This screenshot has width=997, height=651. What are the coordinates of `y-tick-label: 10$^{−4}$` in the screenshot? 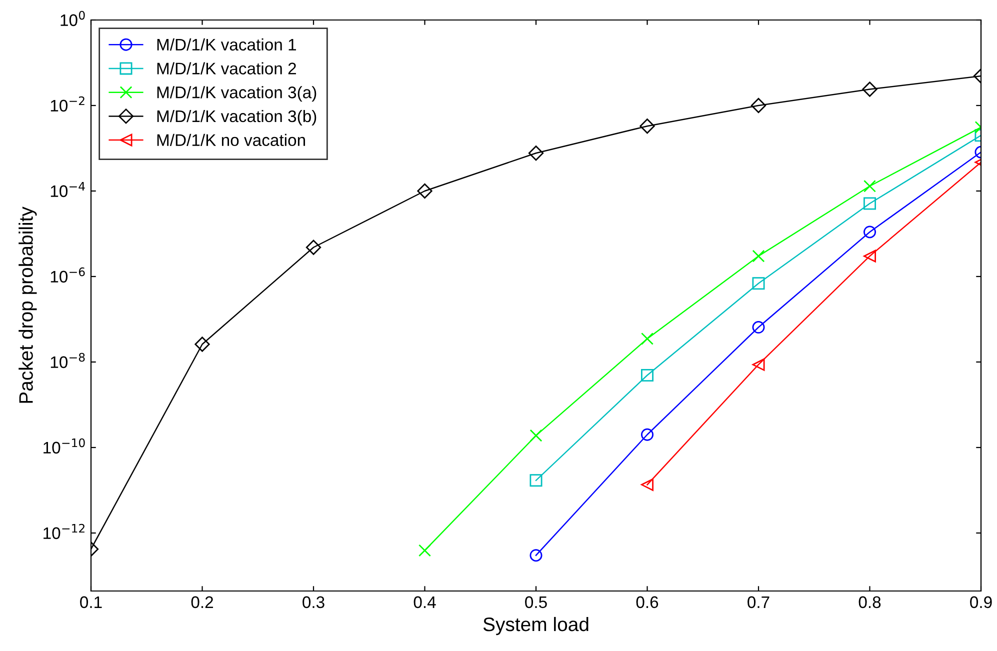 It's located at (67, 190).